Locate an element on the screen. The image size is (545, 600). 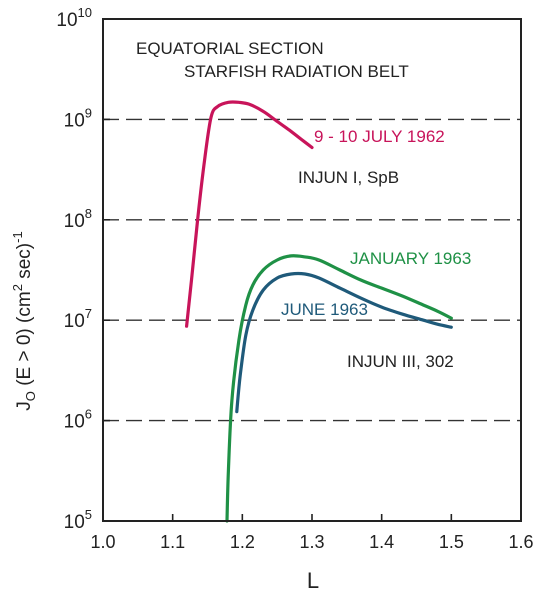
x-tick-label: 1.6 is located at coordinates (520, 542).